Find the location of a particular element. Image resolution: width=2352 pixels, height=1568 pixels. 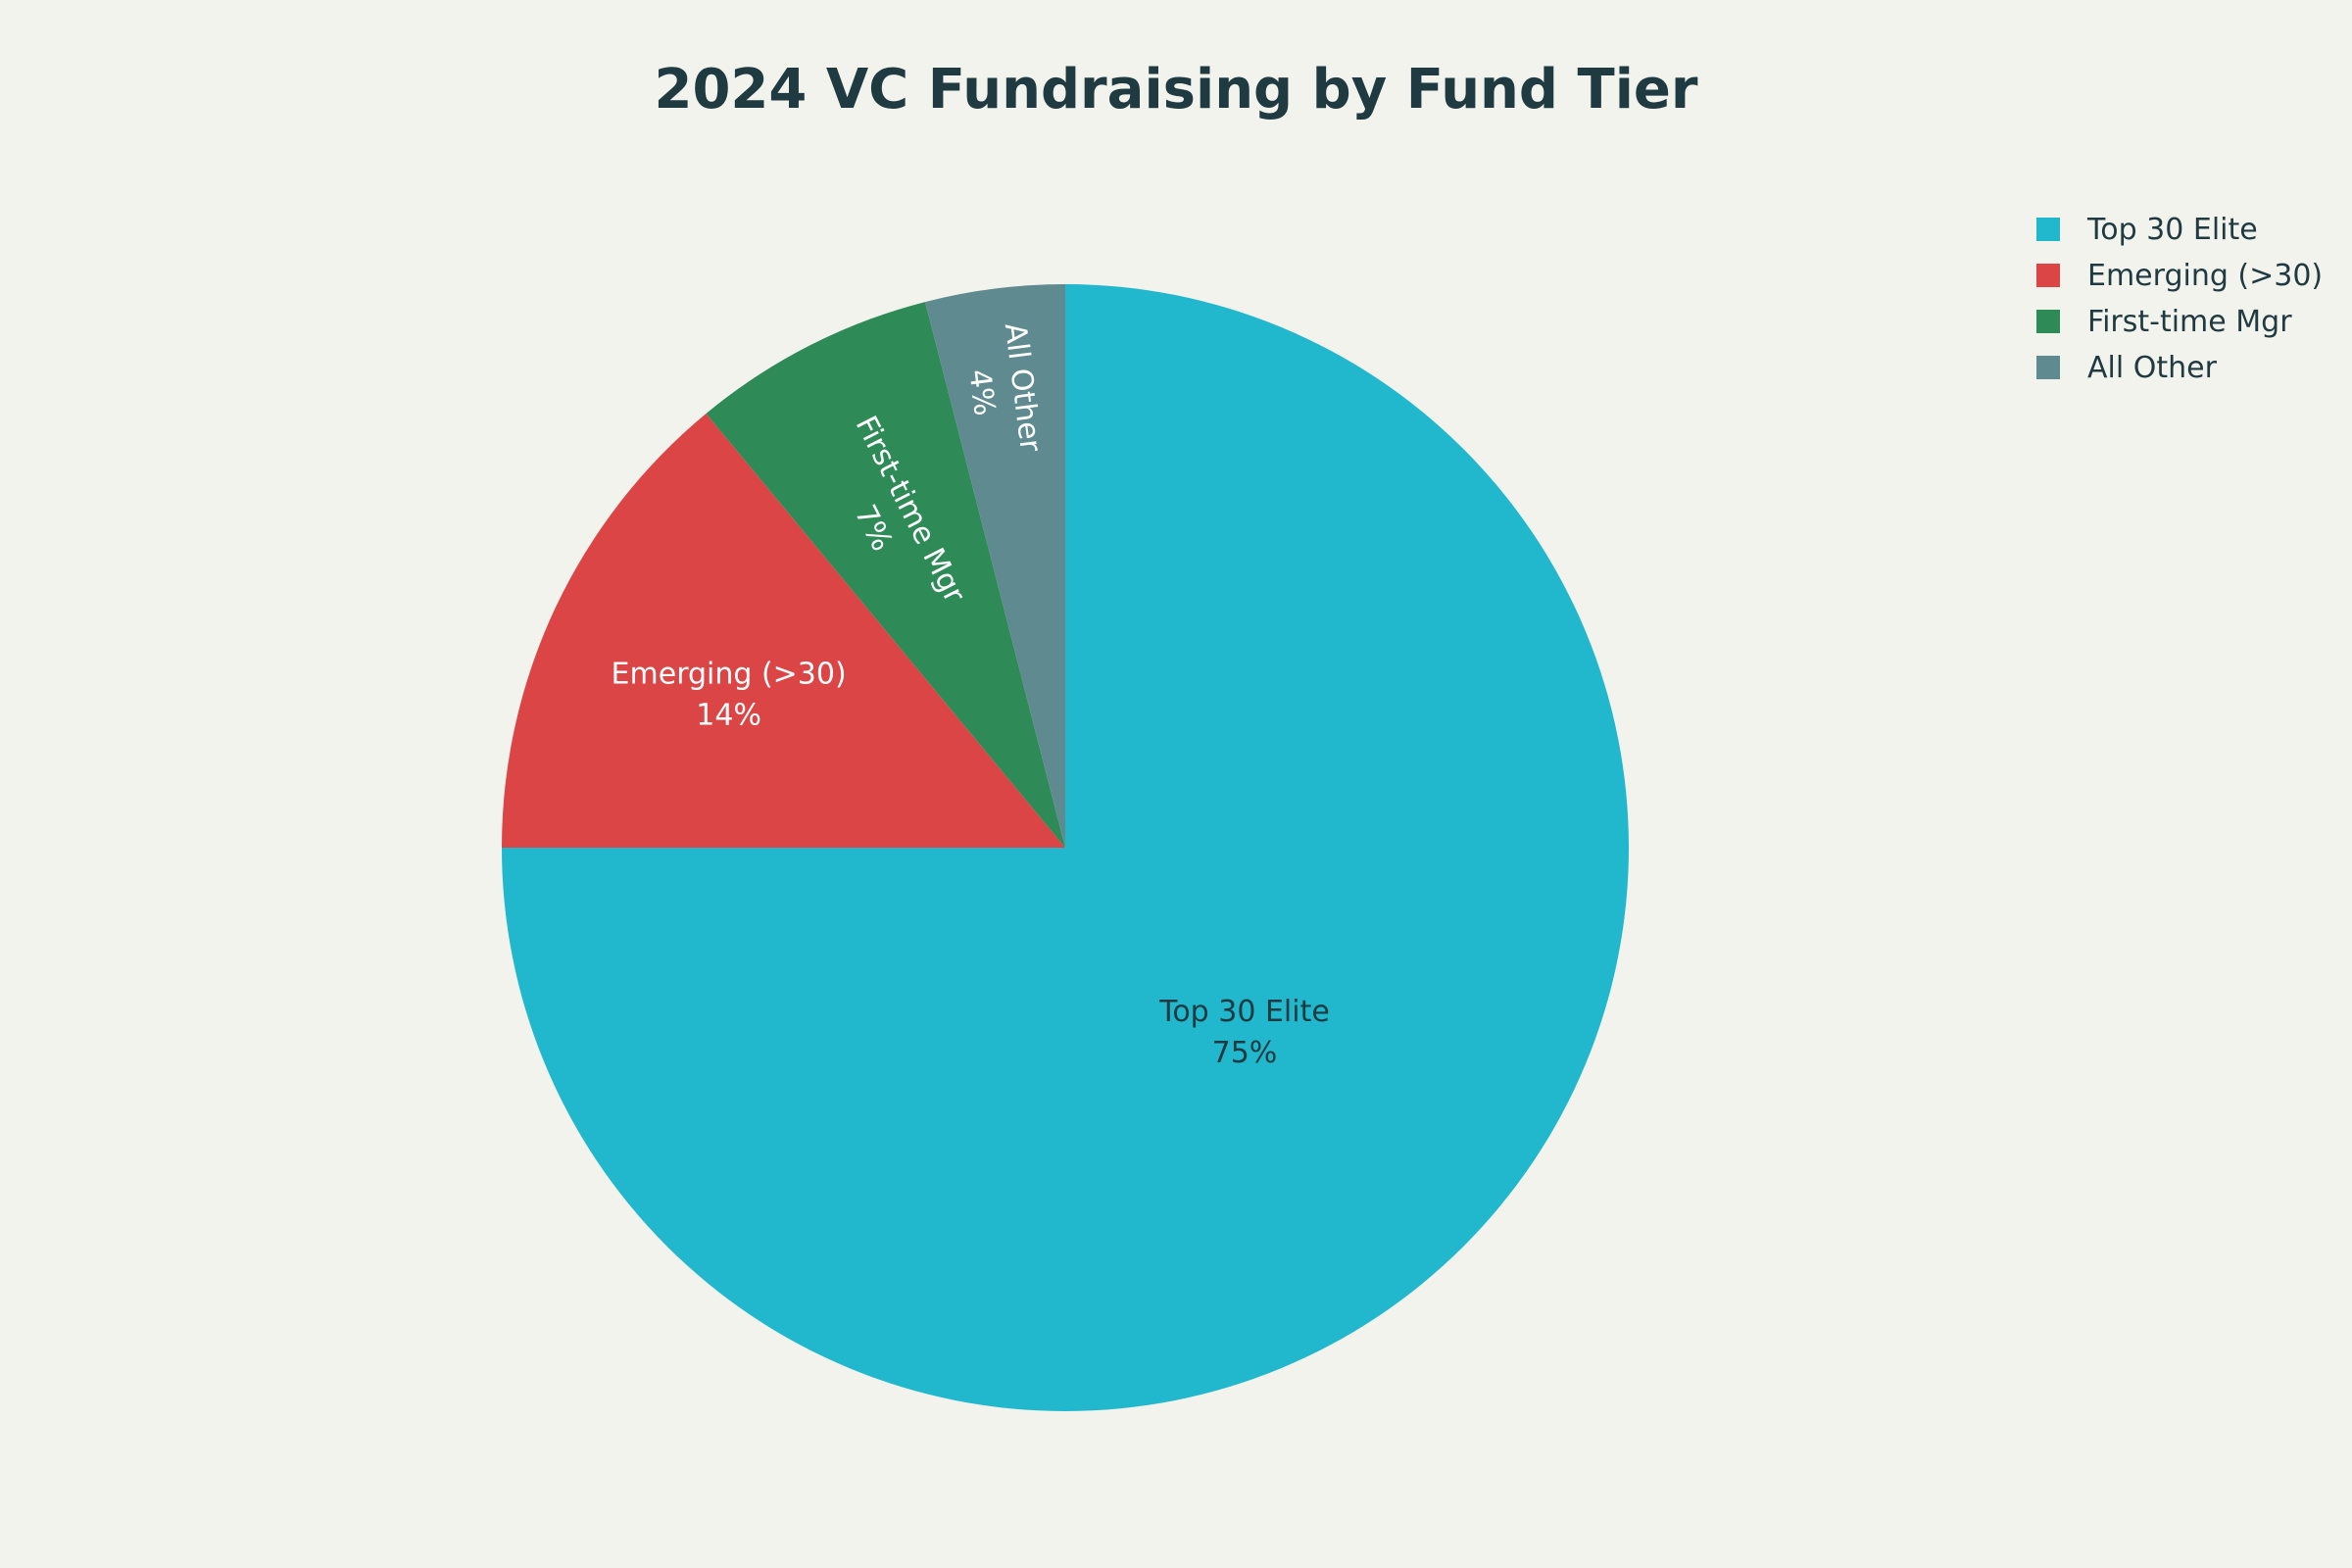

legend-item-top-30-elite: Top 30 Elite is located at coordinates (2147, 230).